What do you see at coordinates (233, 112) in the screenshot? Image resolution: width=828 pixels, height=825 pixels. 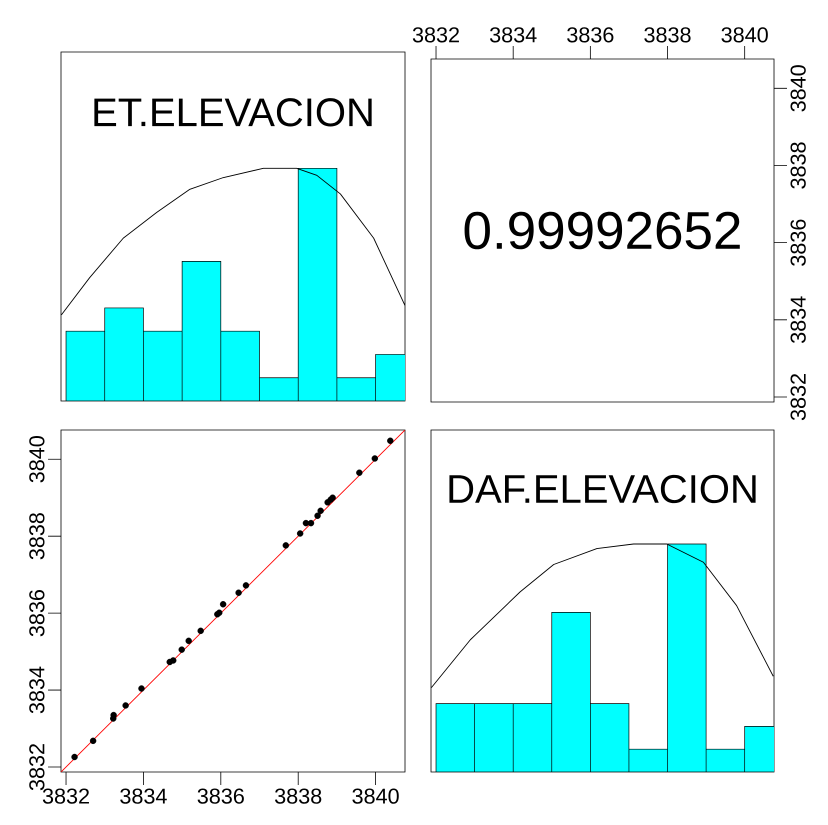 I see `chart-title: ET.ELEVACION` at bounding box center [233, 112].